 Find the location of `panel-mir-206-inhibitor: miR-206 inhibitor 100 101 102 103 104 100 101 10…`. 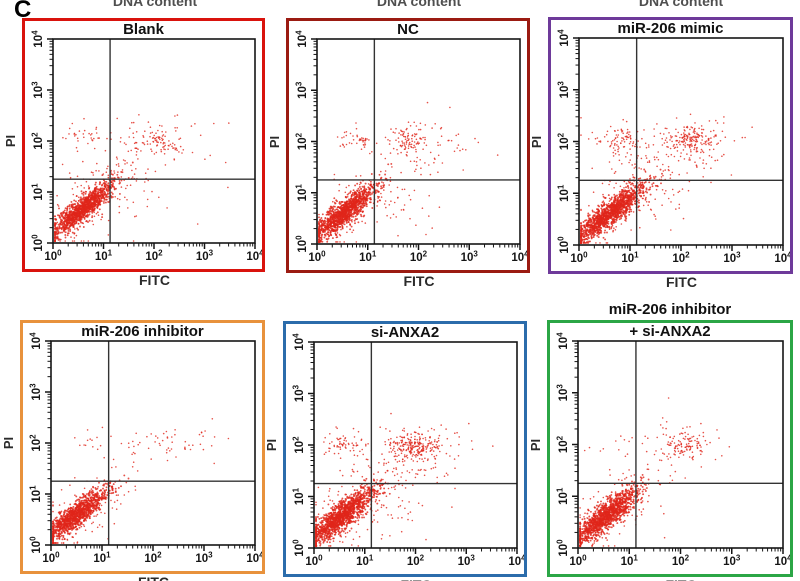

panel-mir-206-inhibitor: miR-206 inhibitor 100 101 102 103 104 100 101 10… is located at coordinates (142, 447).